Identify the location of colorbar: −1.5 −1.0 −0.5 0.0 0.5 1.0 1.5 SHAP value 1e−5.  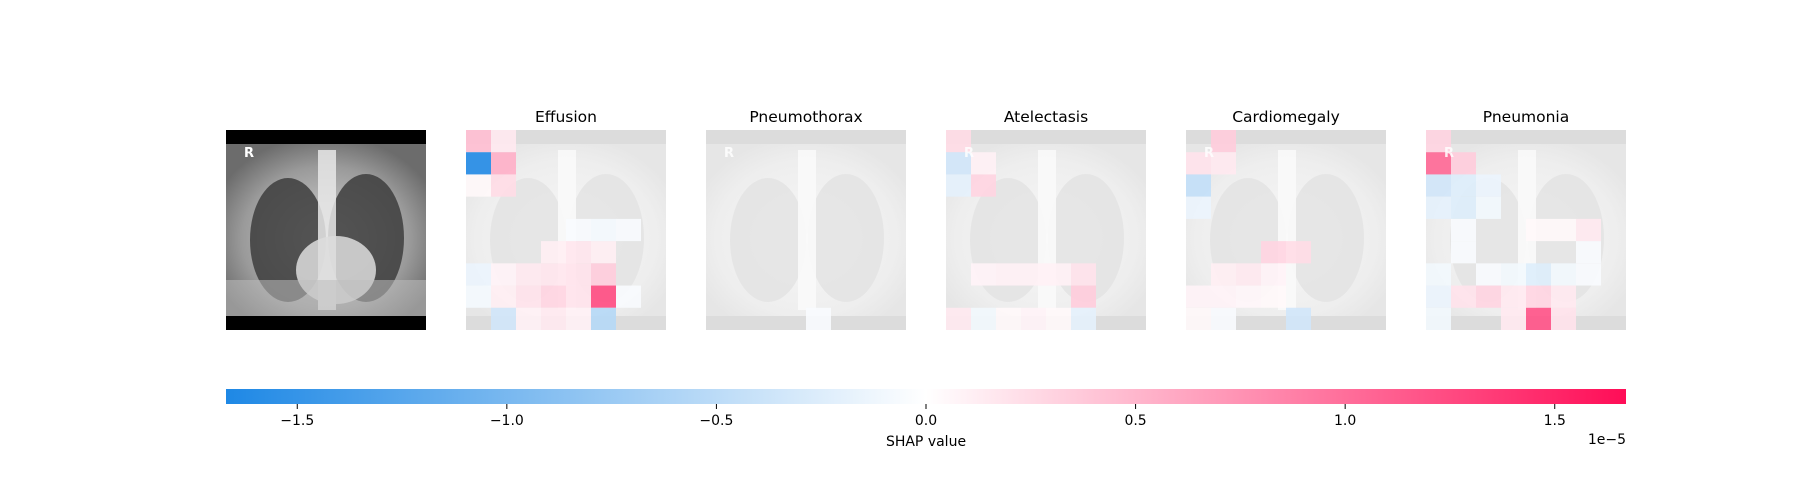
(926, 419).